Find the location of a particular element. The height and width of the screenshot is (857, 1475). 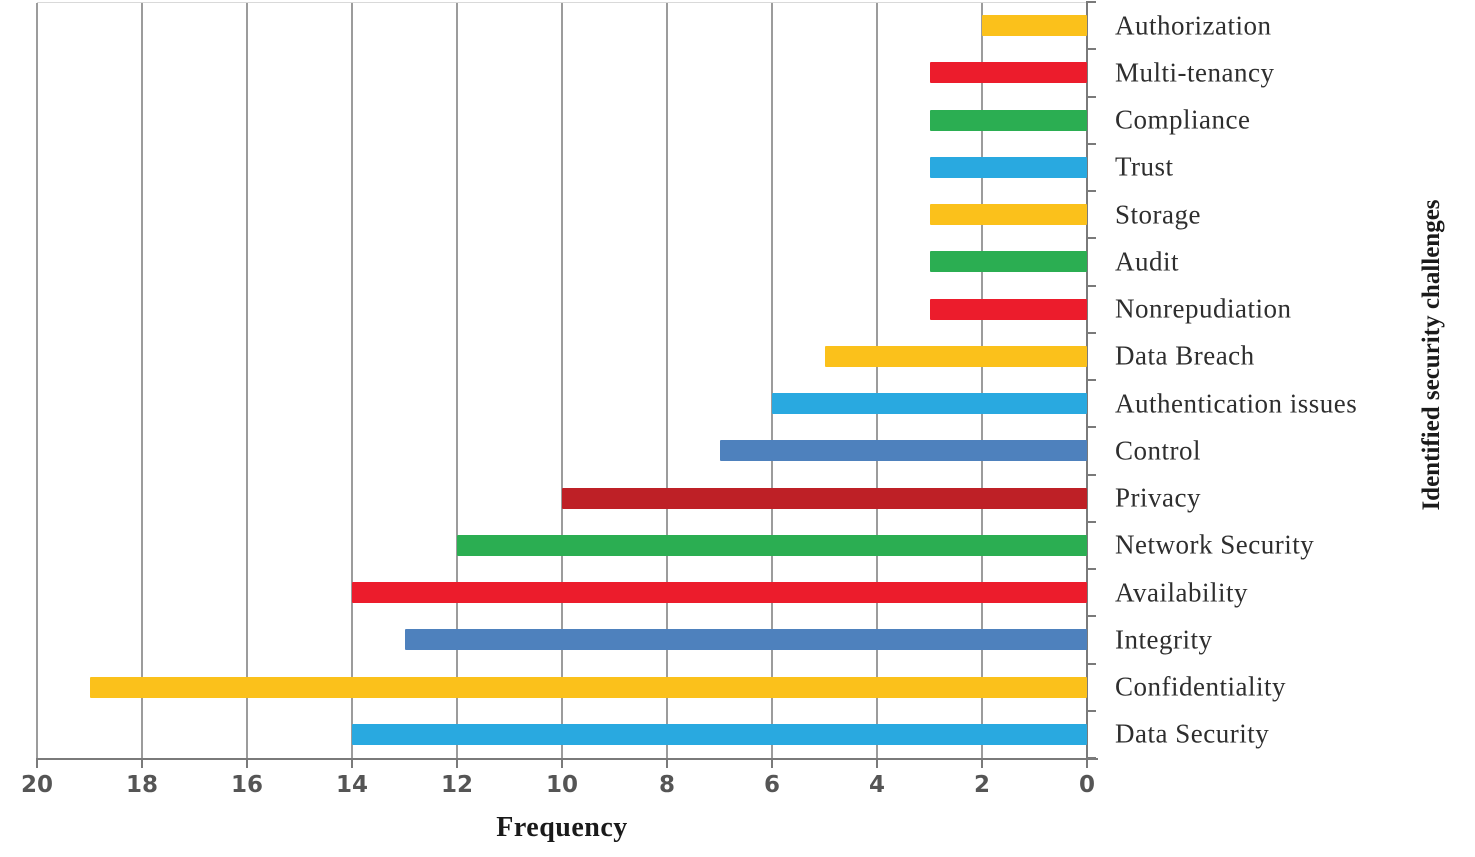

bar-privacy is located at coordinates (824, 498).